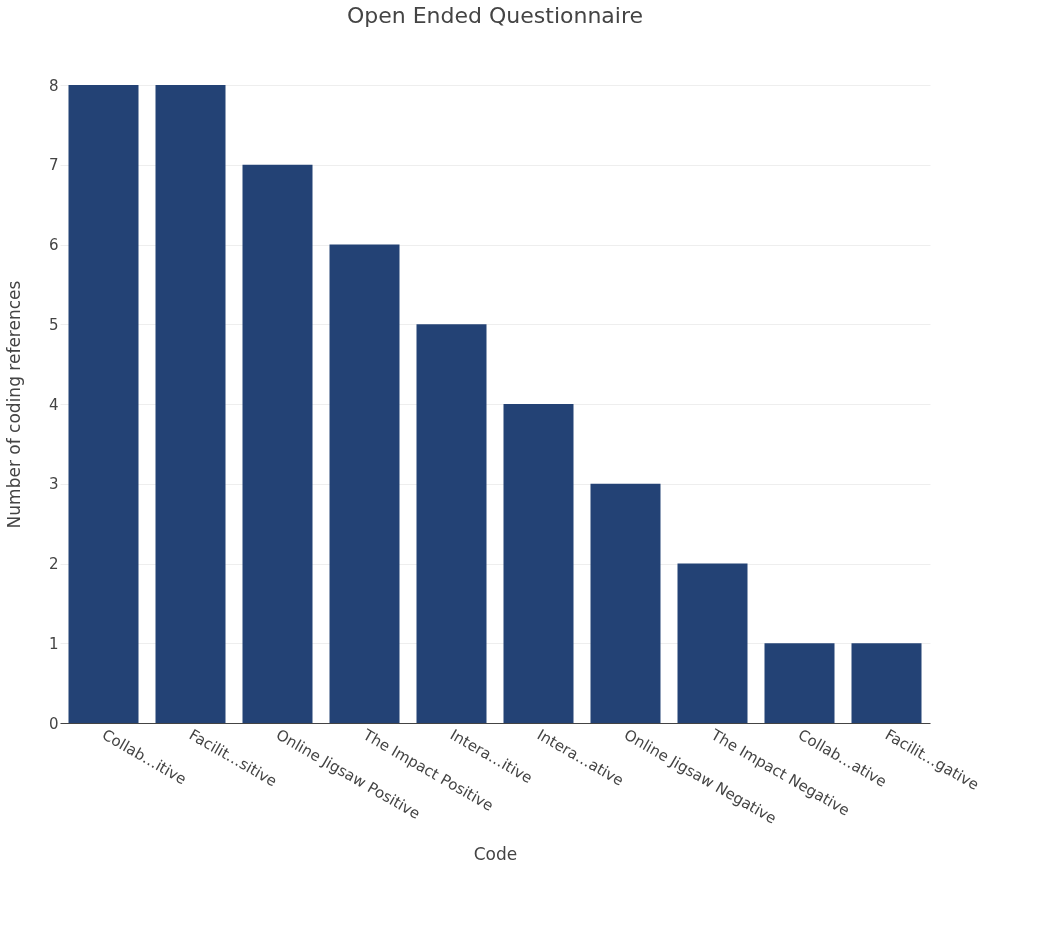 The width and height of the screenshot is (1037, 925). Describe the element at coordinates (53, 564) in the screenshot. I see `y-tick-label: 2` at that location.